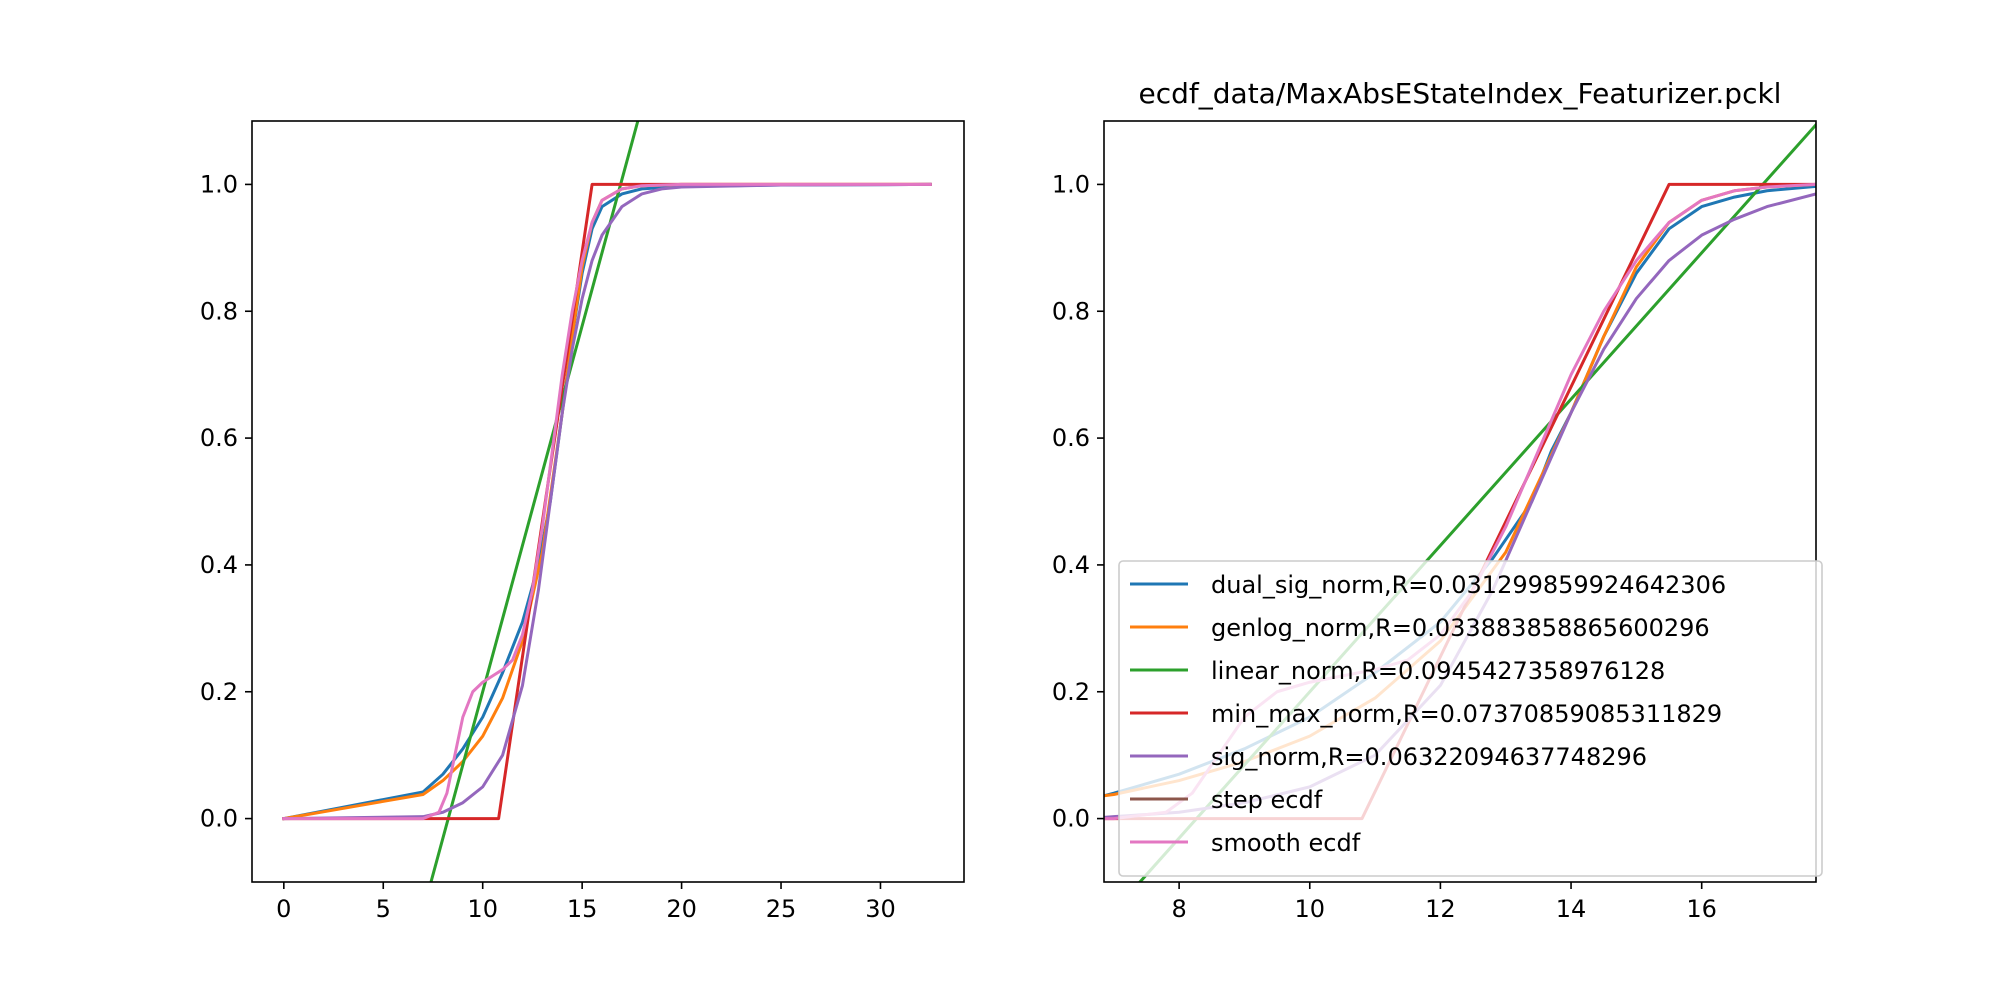 The height and width of the screenshot is (1000, 2000). What do you see at coordinates (1309, 909) in the screenshot?
I see `right-xtick-label: 10` at bounding box center [1309, 909].